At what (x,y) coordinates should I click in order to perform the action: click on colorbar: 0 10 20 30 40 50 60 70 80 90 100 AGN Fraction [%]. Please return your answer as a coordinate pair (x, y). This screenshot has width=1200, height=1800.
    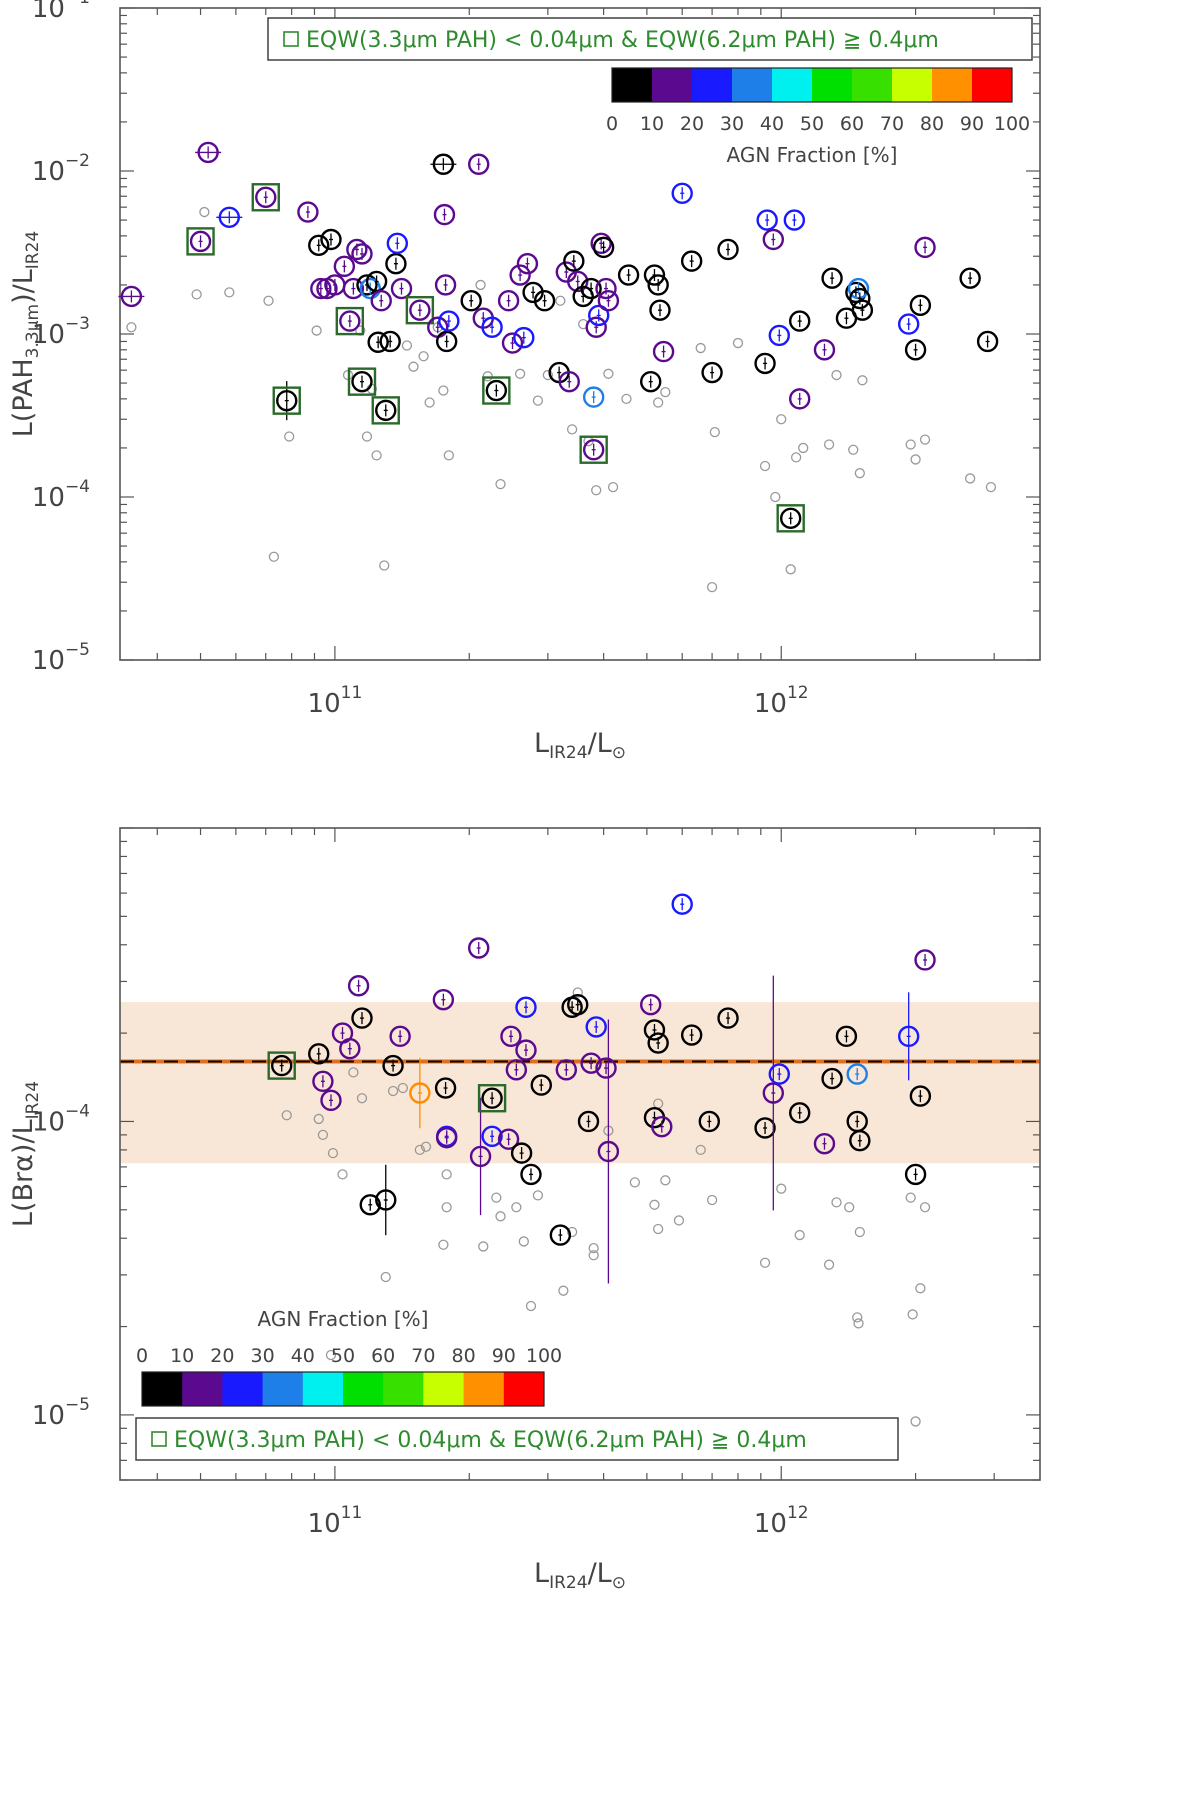
    Looking at the image, I should click on (818, 117).